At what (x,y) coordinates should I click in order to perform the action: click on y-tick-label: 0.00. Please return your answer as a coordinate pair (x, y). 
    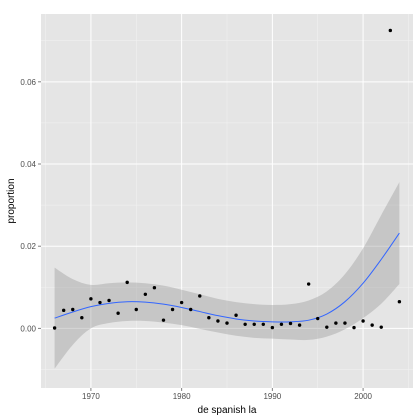
    Looking at the image, I should click on (28, 328).